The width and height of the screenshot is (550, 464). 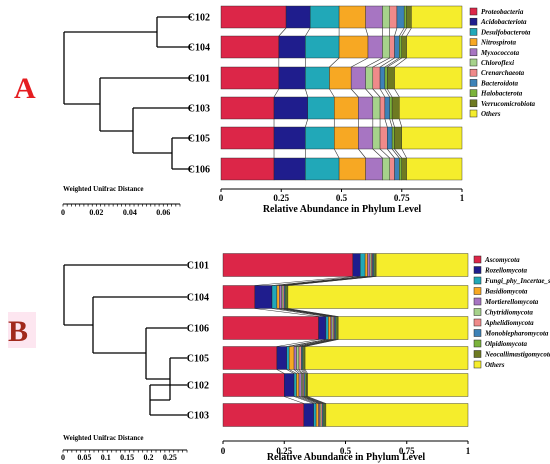 What do you see at coordinates (502, 12) in the screenshot?
I see `panel-a-legend-label: Proteobacteria` at bounding box center [502, 12].